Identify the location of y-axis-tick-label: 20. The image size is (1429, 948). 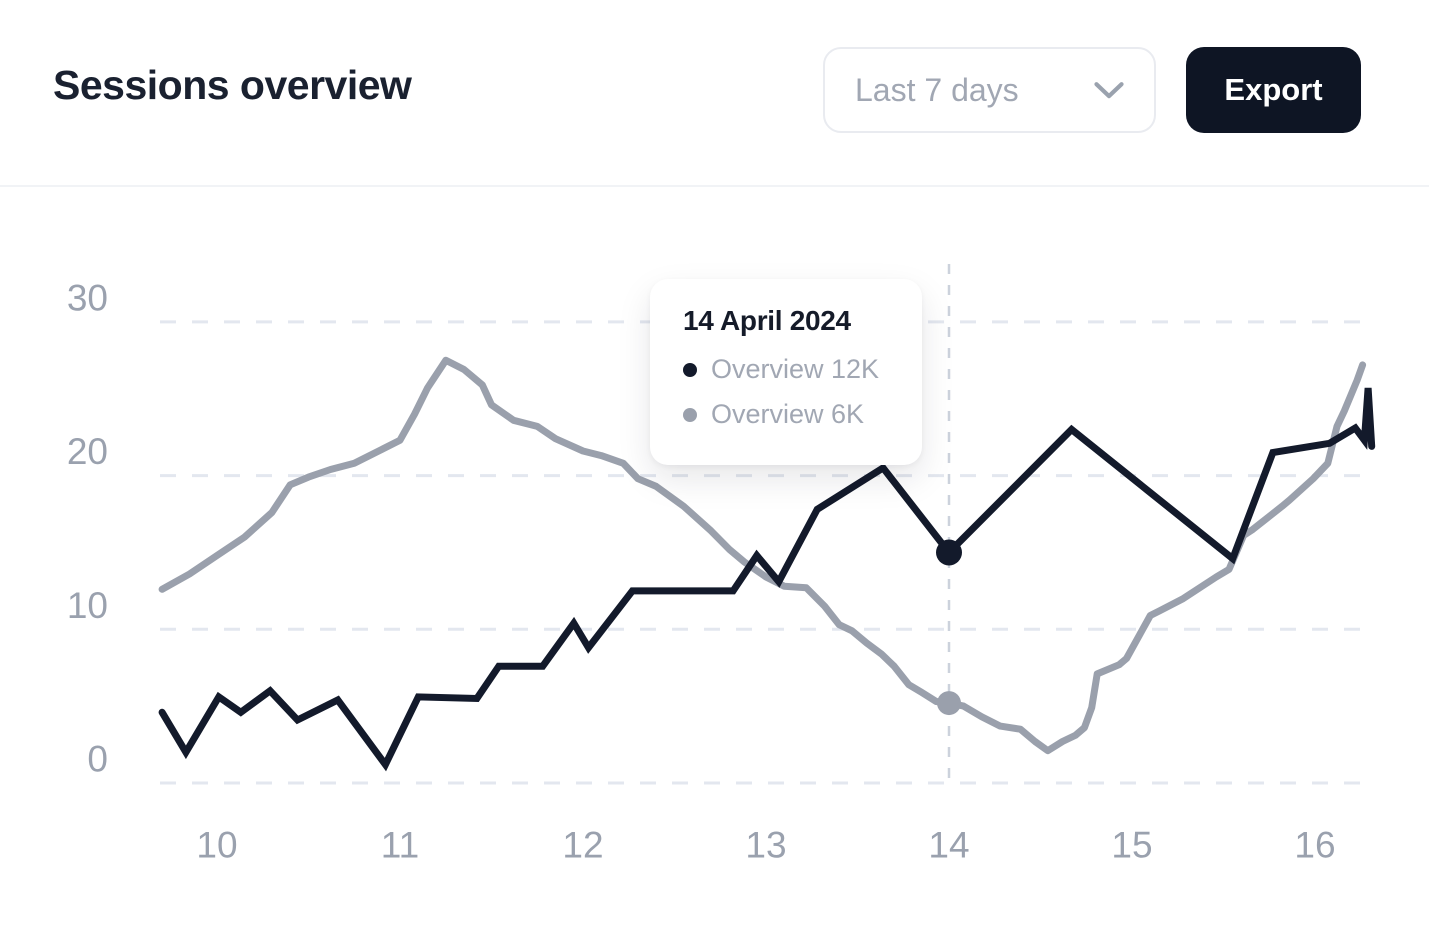
(87, 451).